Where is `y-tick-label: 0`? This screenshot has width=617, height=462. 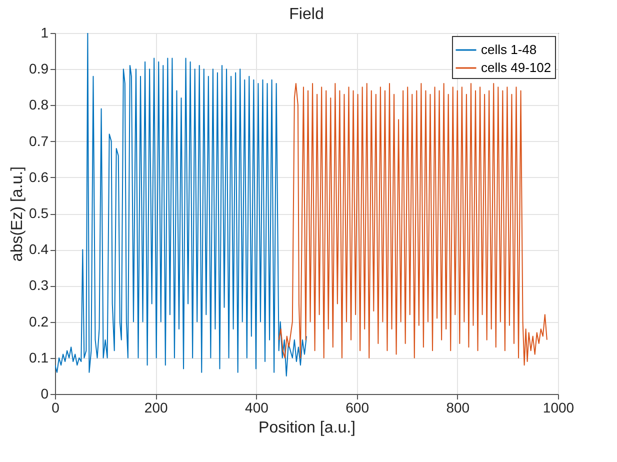
y-tick-label: 0 is located at coordinates (44, 394).